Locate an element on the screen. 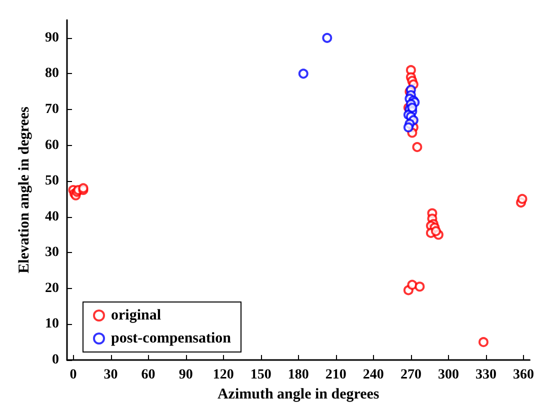 The width and height of the screenshot is (537, 407). y-tick-label: 90 is located at coordinates (52, 38).